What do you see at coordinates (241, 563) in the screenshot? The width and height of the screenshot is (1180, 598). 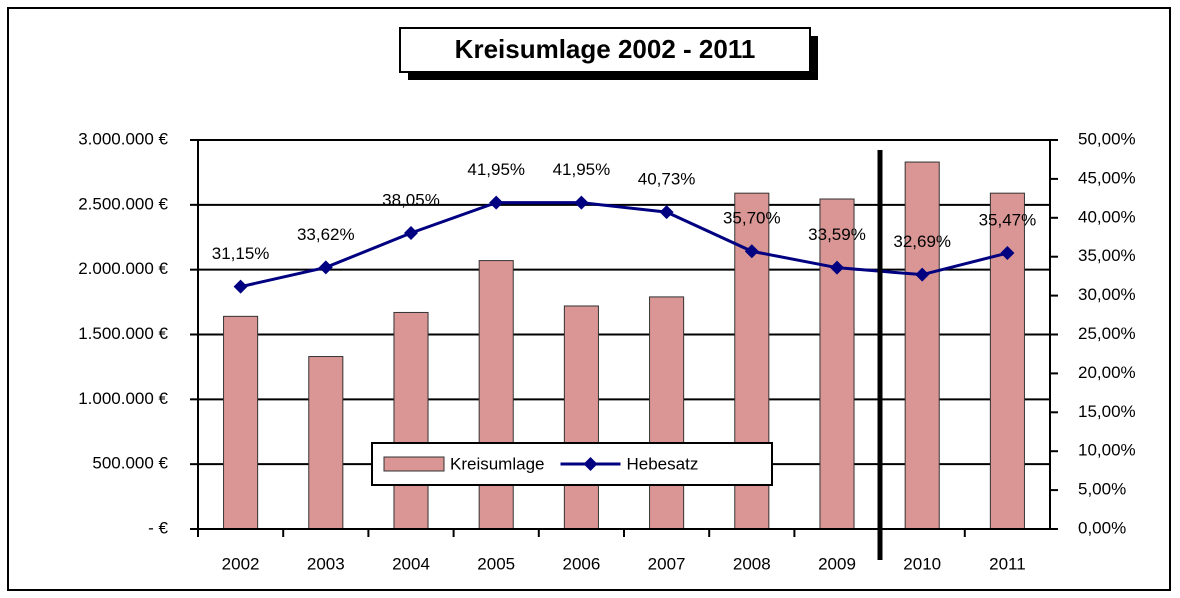 I see `x-tick-label: 2002` at bounding box center [241, 563].